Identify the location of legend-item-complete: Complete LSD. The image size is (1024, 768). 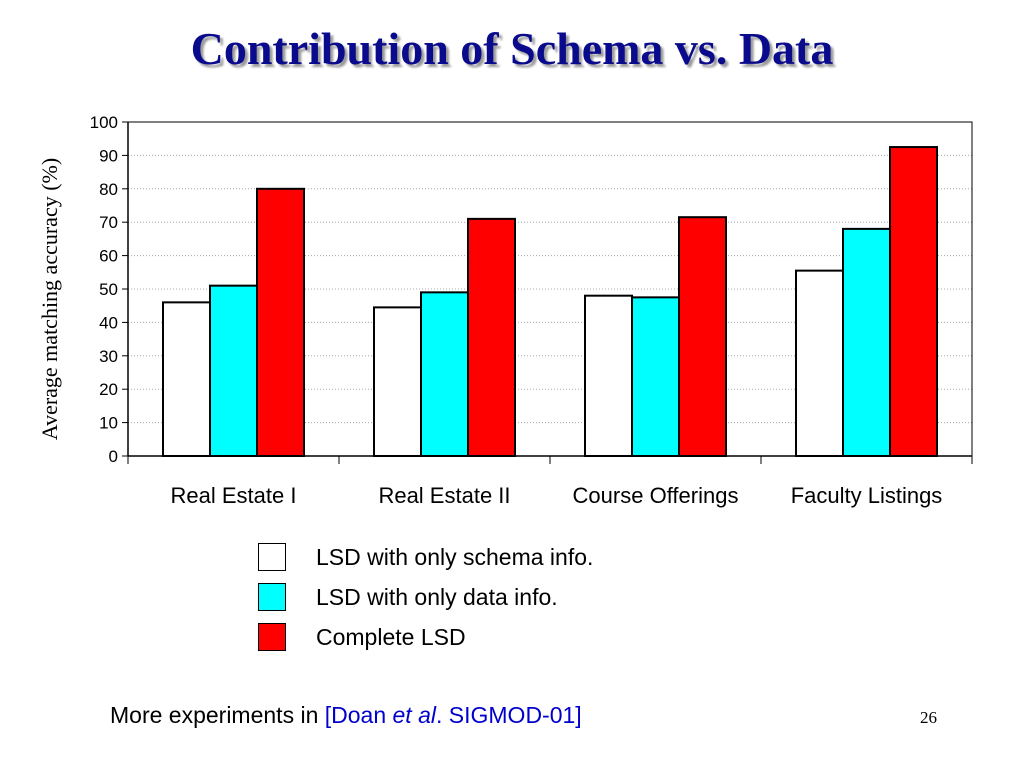
(425, 637).